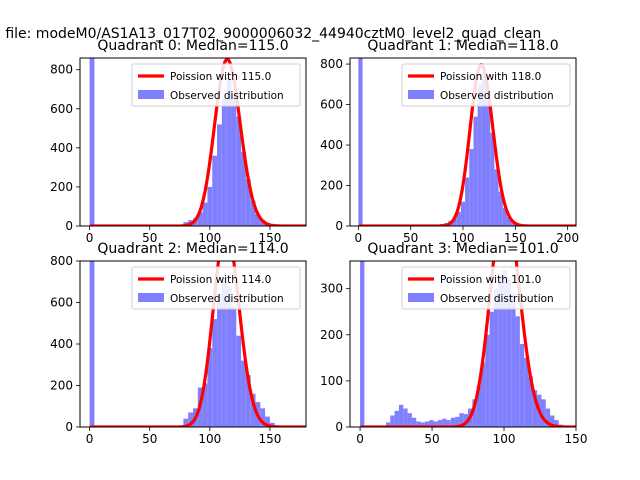 Image resolution: width=640 pixels, height=480 pixels. What do you see at coordinates (90, 238) in the screenshot?
I see `x-tick-label: 0` at bounding box center [90, 238].